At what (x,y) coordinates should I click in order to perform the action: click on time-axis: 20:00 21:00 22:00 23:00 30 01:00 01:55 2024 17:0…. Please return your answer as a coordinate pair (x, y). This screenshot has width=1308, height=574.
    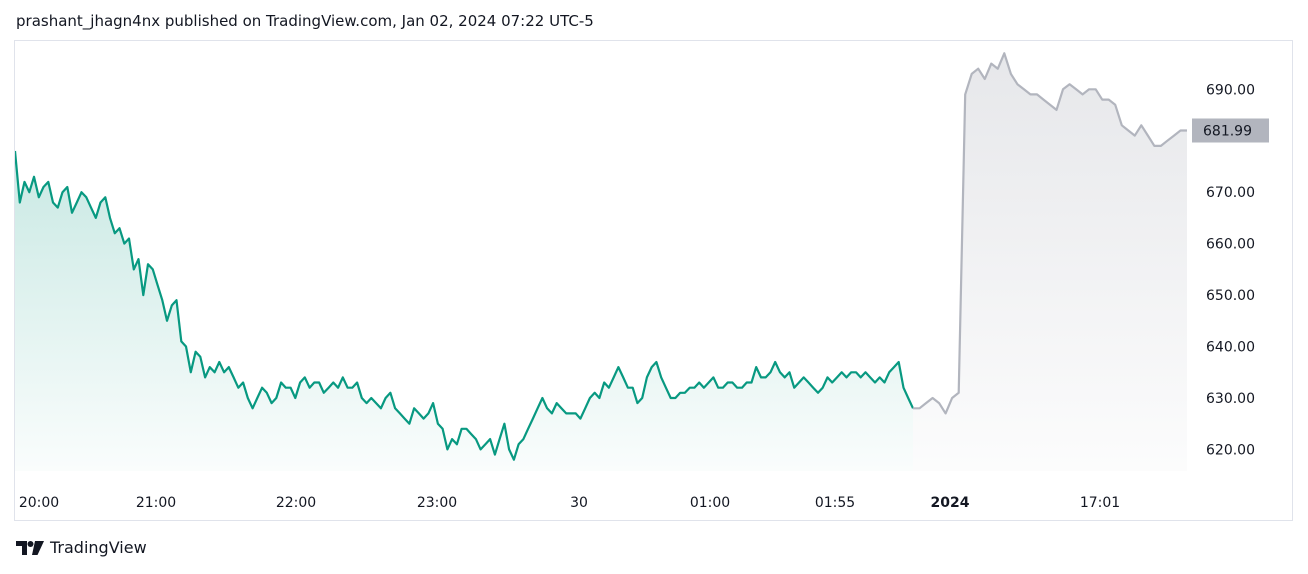
    Looking at the image, I should click on (569, 503).